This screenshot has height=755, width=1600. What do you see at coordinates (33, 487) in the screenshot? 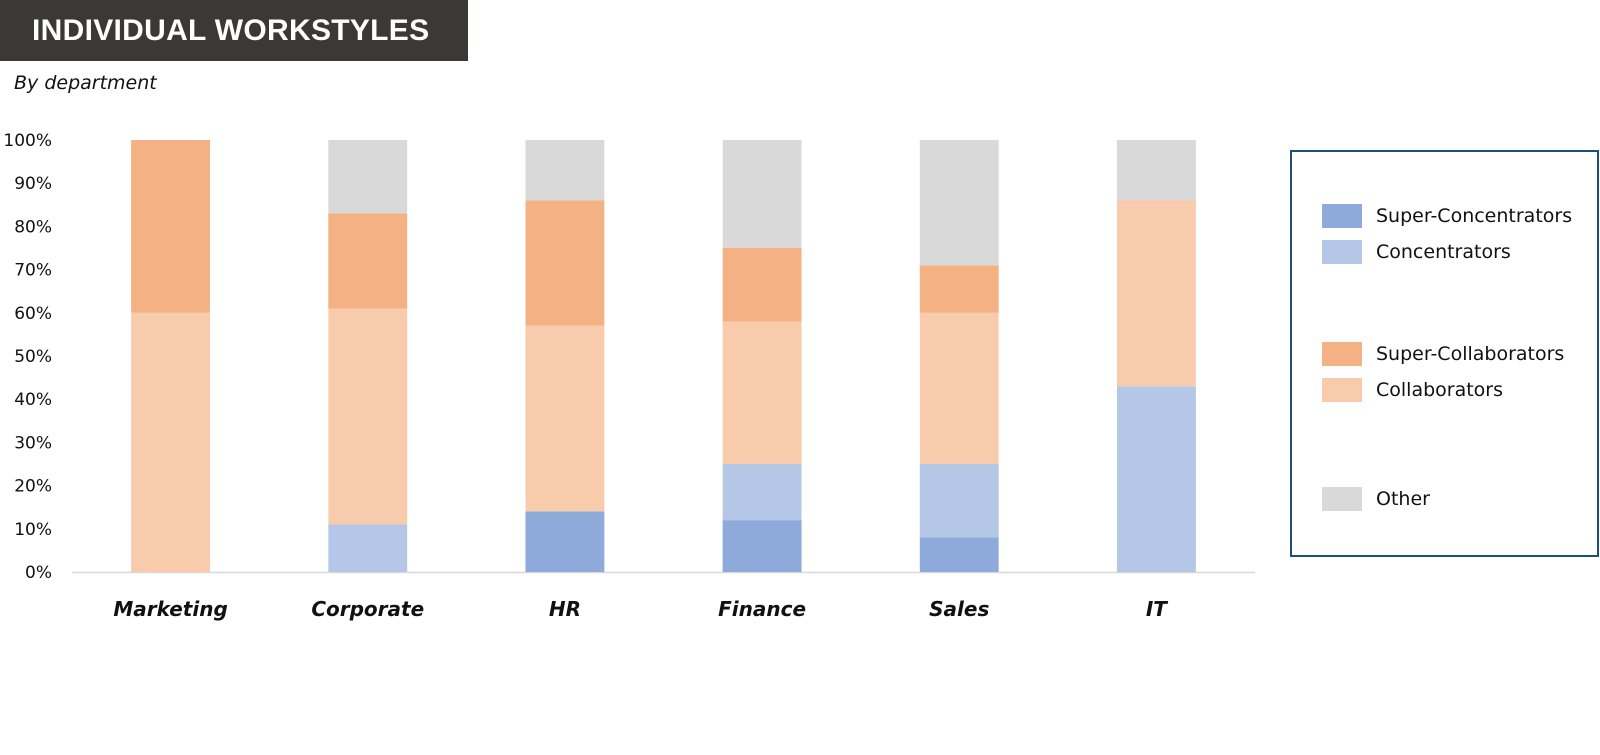
I see `y-tick-label: 20%` at bounding box center [33, 487].